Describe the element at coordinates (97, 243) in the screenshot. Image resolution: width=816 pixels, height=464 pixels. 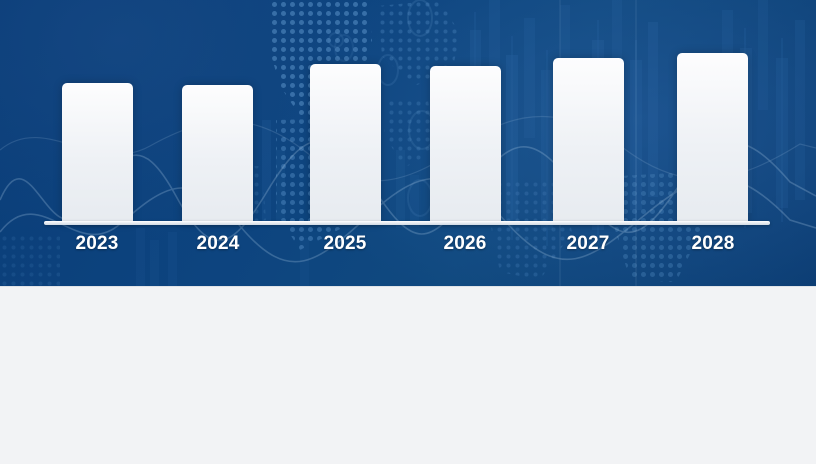
I see `x-axis-label-2023: 2023` at that location.